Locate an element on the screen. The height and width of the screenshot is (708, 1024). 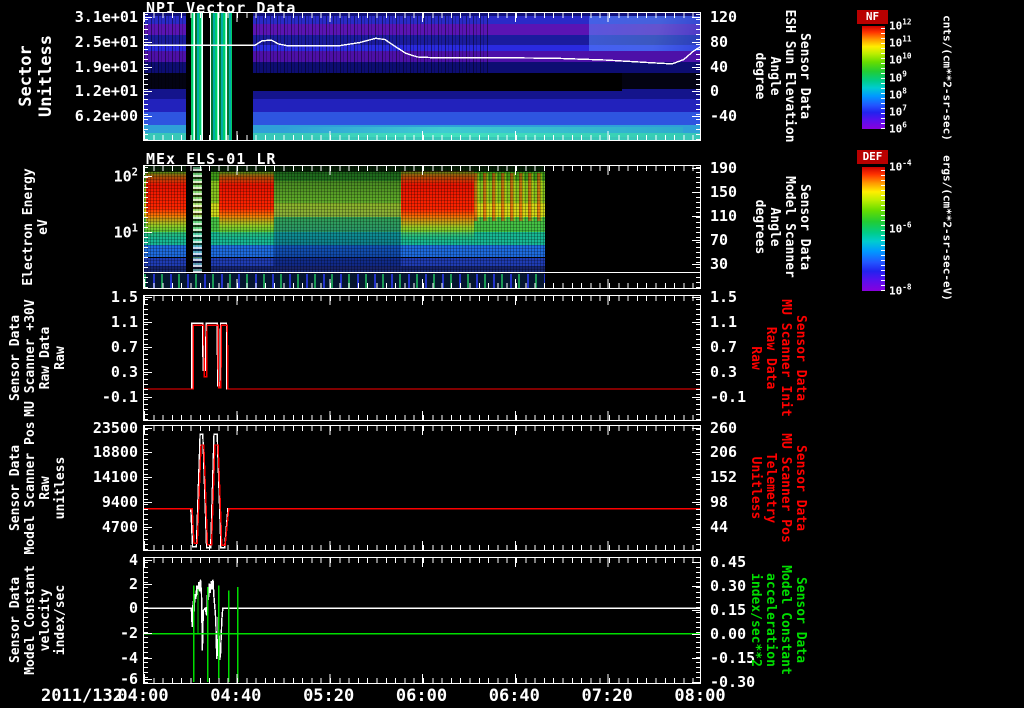
tick-label: 1.9e+01 is located at coordinates (106, 67).